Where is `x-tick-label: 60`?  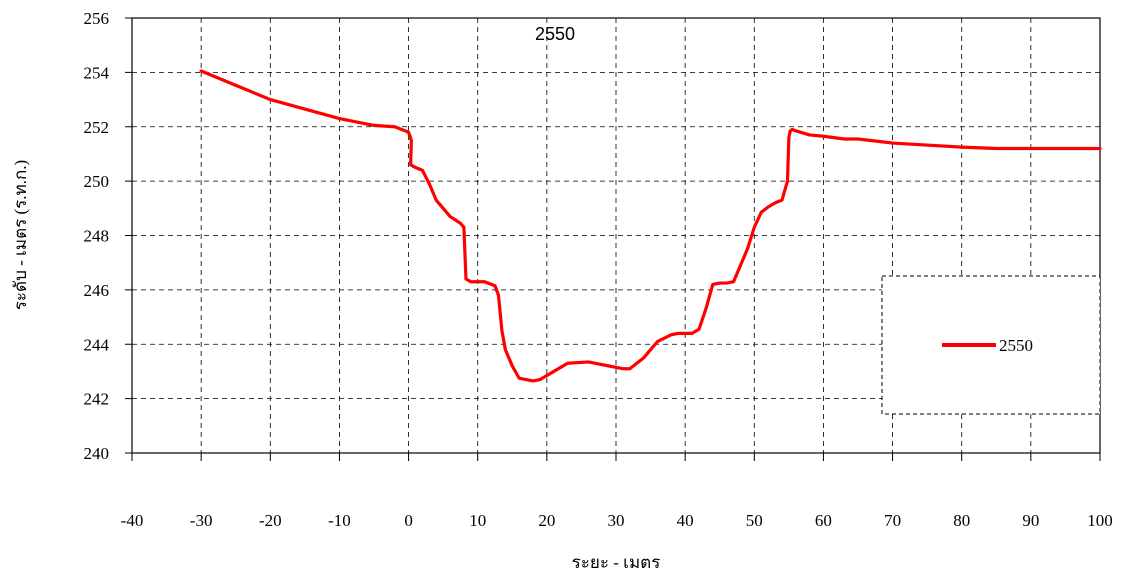
x-tick-label: 60 is located at coordinates (823, 520).